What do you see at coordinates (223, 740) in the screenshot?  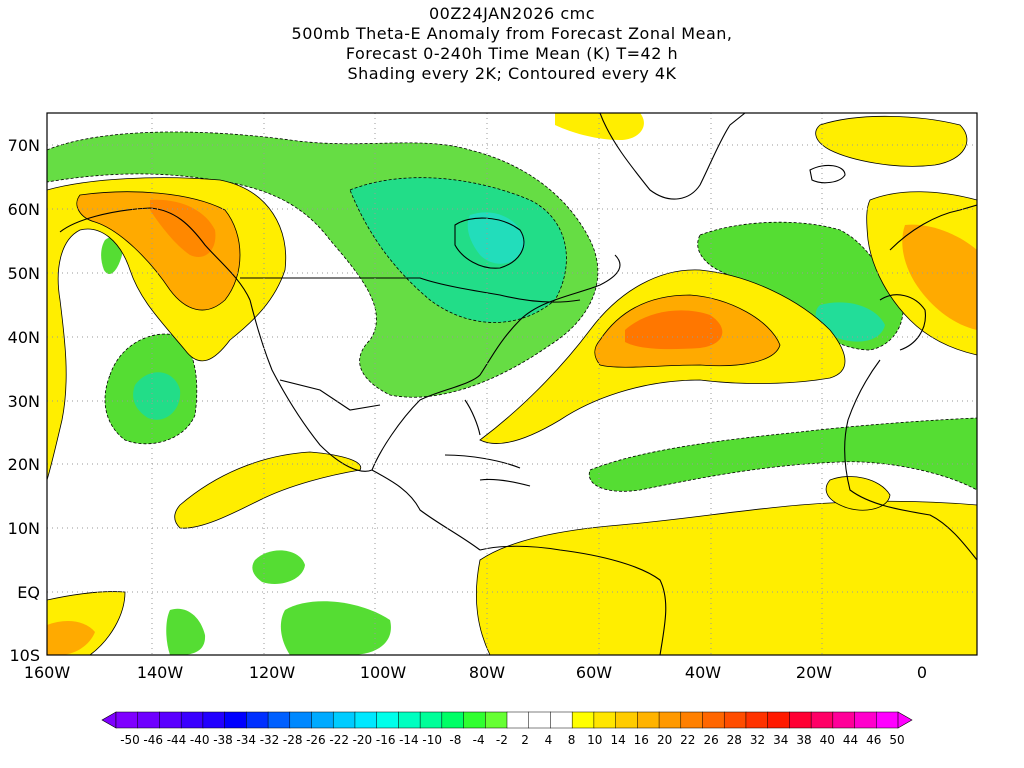 I see `colorbar-label: -38` at bounding box center [223, 740].